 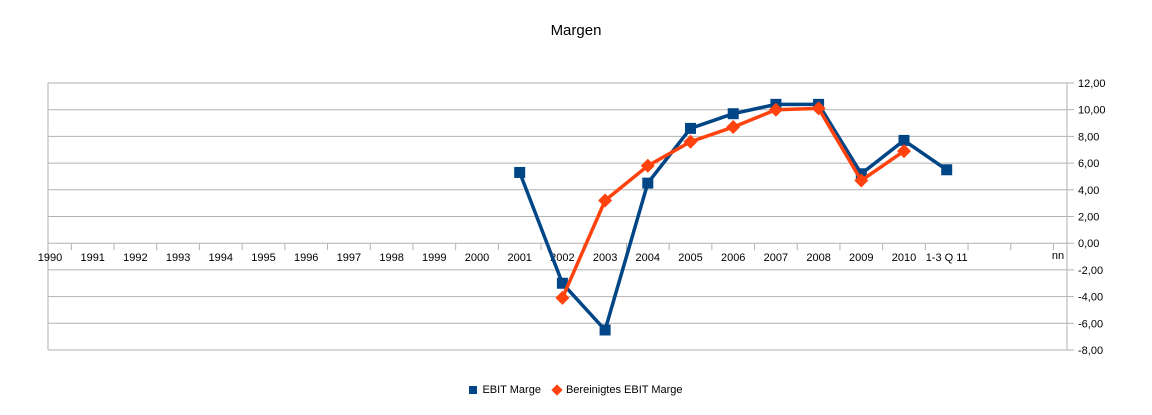 What do you see at coordinates (1088, 191) in the screenshot?
I see `y-axis-label: 4,00` at bounding box center [1088, 191].